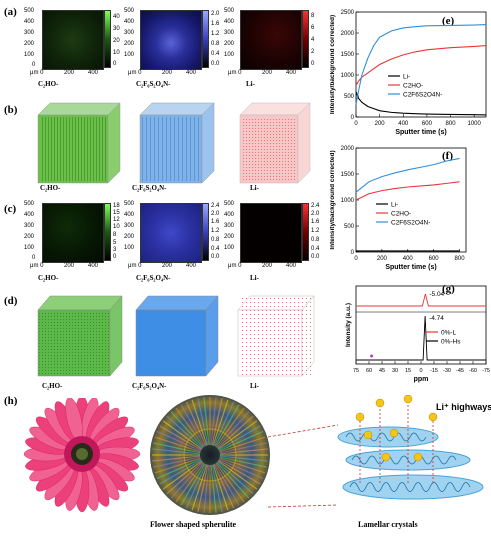 The height and width of the screenshot is (536, 491). What do you see at coordinates (116, 29) in the screenshot?
I see `tick: 30` at bounding box center [116, 29].